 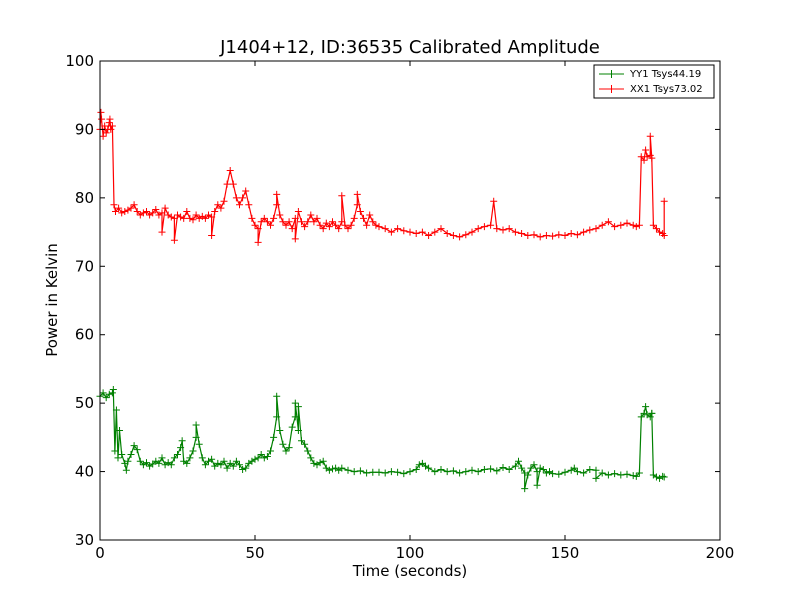 I want to click on x-tick-label: 50, so click(x=254, y=553).